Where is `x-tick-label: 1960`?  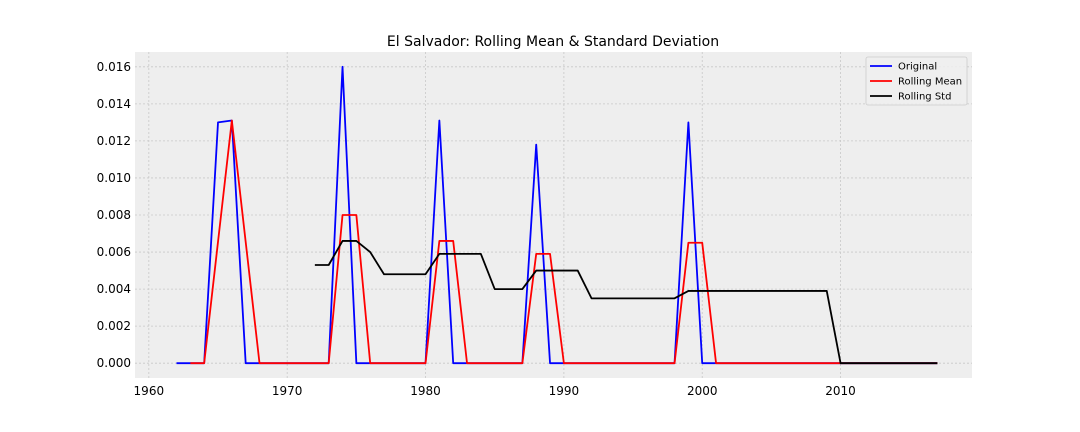
x-tick-label: 1960 is located at coordinates (149, 391).